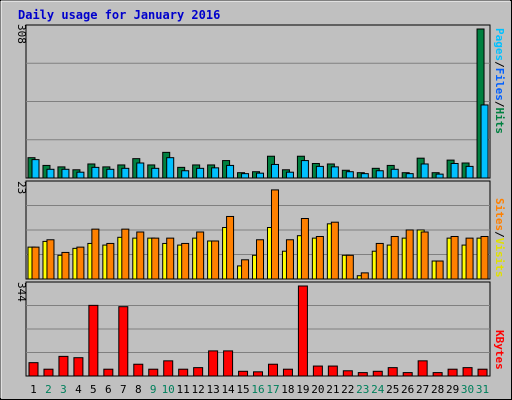  Describe the element at coordinates (153, 389) in the screenshot. I see `x-tick-label: 9` at that location.